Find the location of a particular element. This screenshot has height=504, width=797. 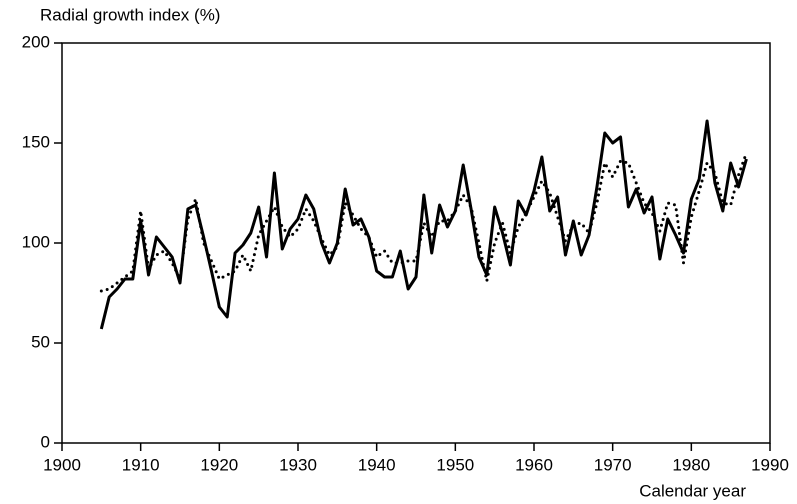

x-tick-label: 1960 is located at coordinates (534, 464).